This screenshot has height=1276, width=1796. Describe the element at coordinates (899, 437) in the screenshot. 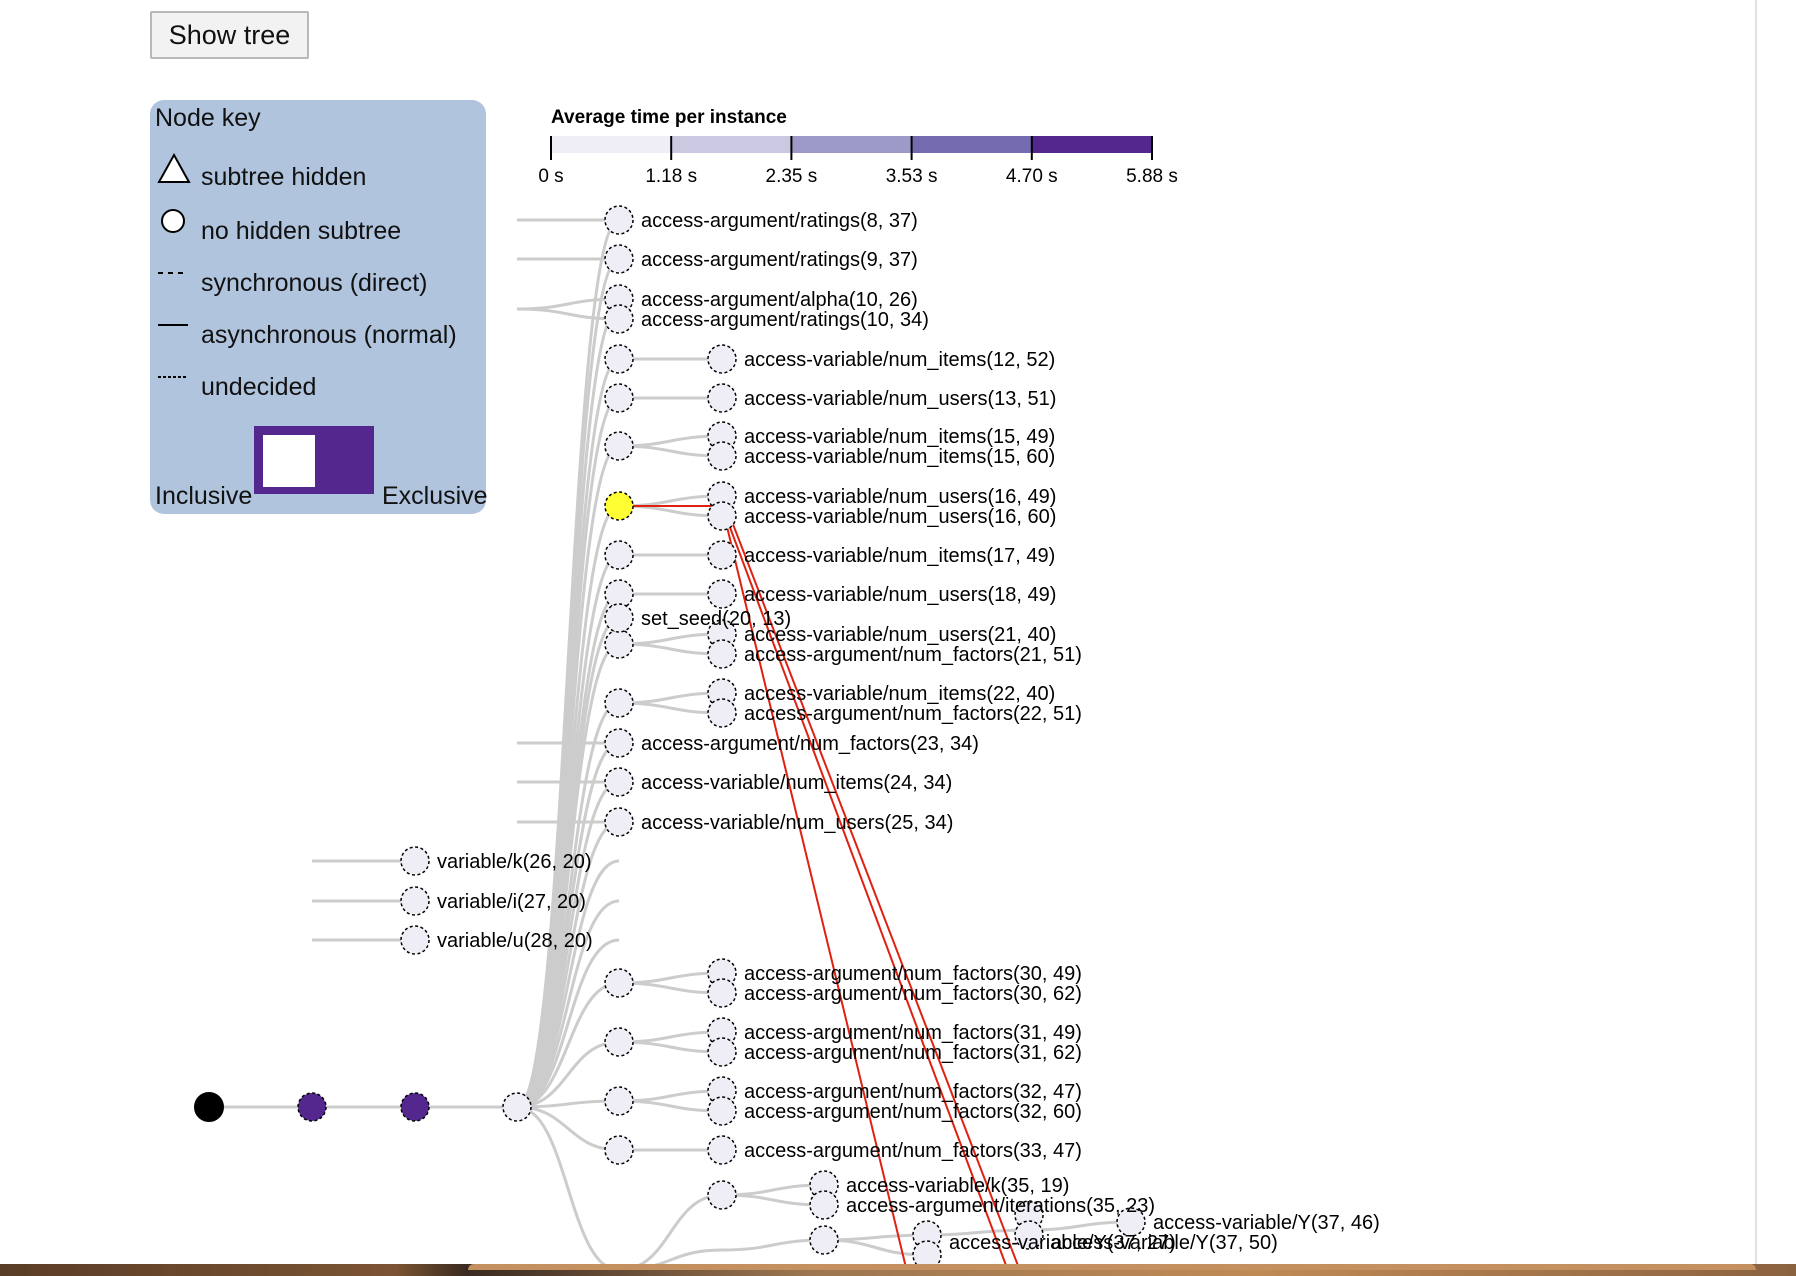

I see `node-label: access-variable/num_items(15, 49)` at that location.